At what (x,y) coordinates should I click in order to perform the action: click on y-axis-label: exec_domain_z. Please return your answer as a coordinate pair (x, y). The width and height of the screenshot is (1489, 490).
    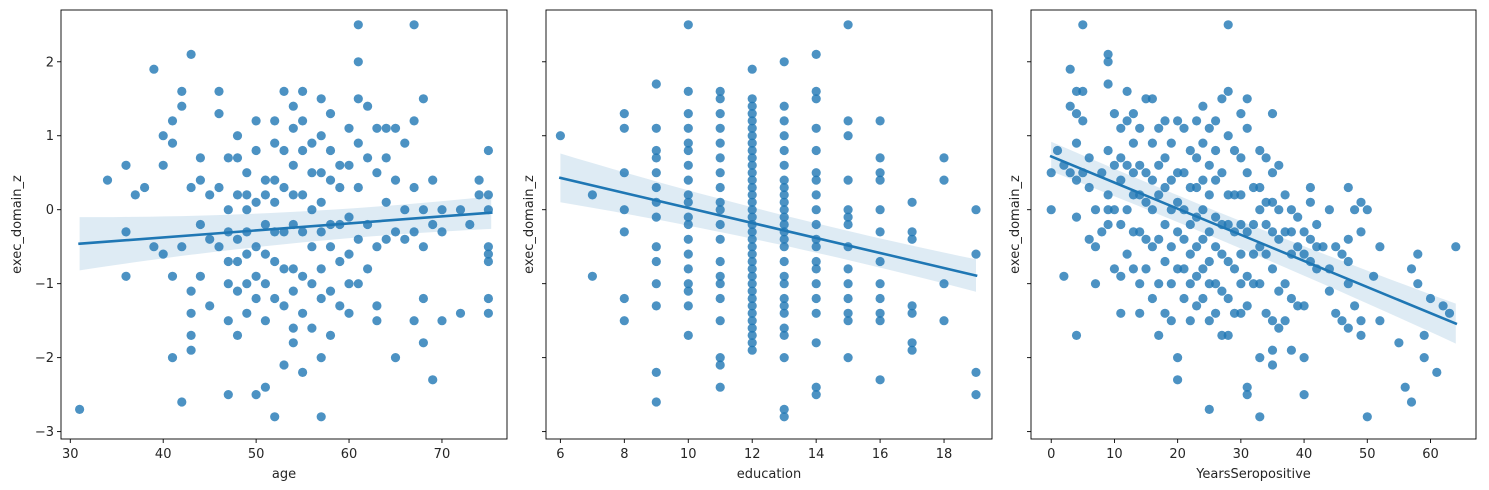
    Looking at the image, I should click on (529, 224).